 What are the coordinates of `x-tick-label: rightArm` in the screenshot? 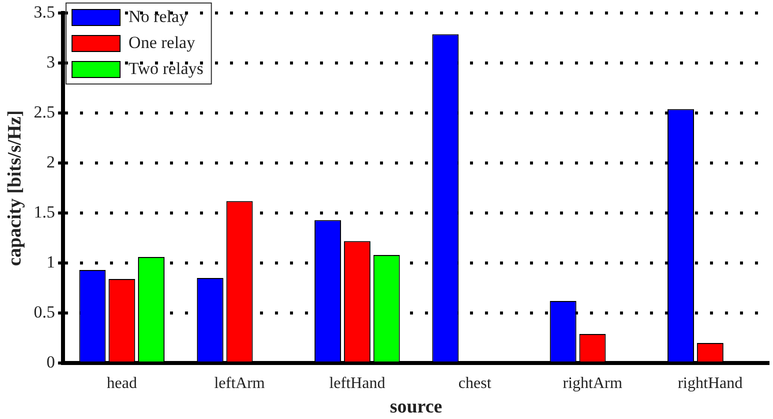 It's located at (592, 383).